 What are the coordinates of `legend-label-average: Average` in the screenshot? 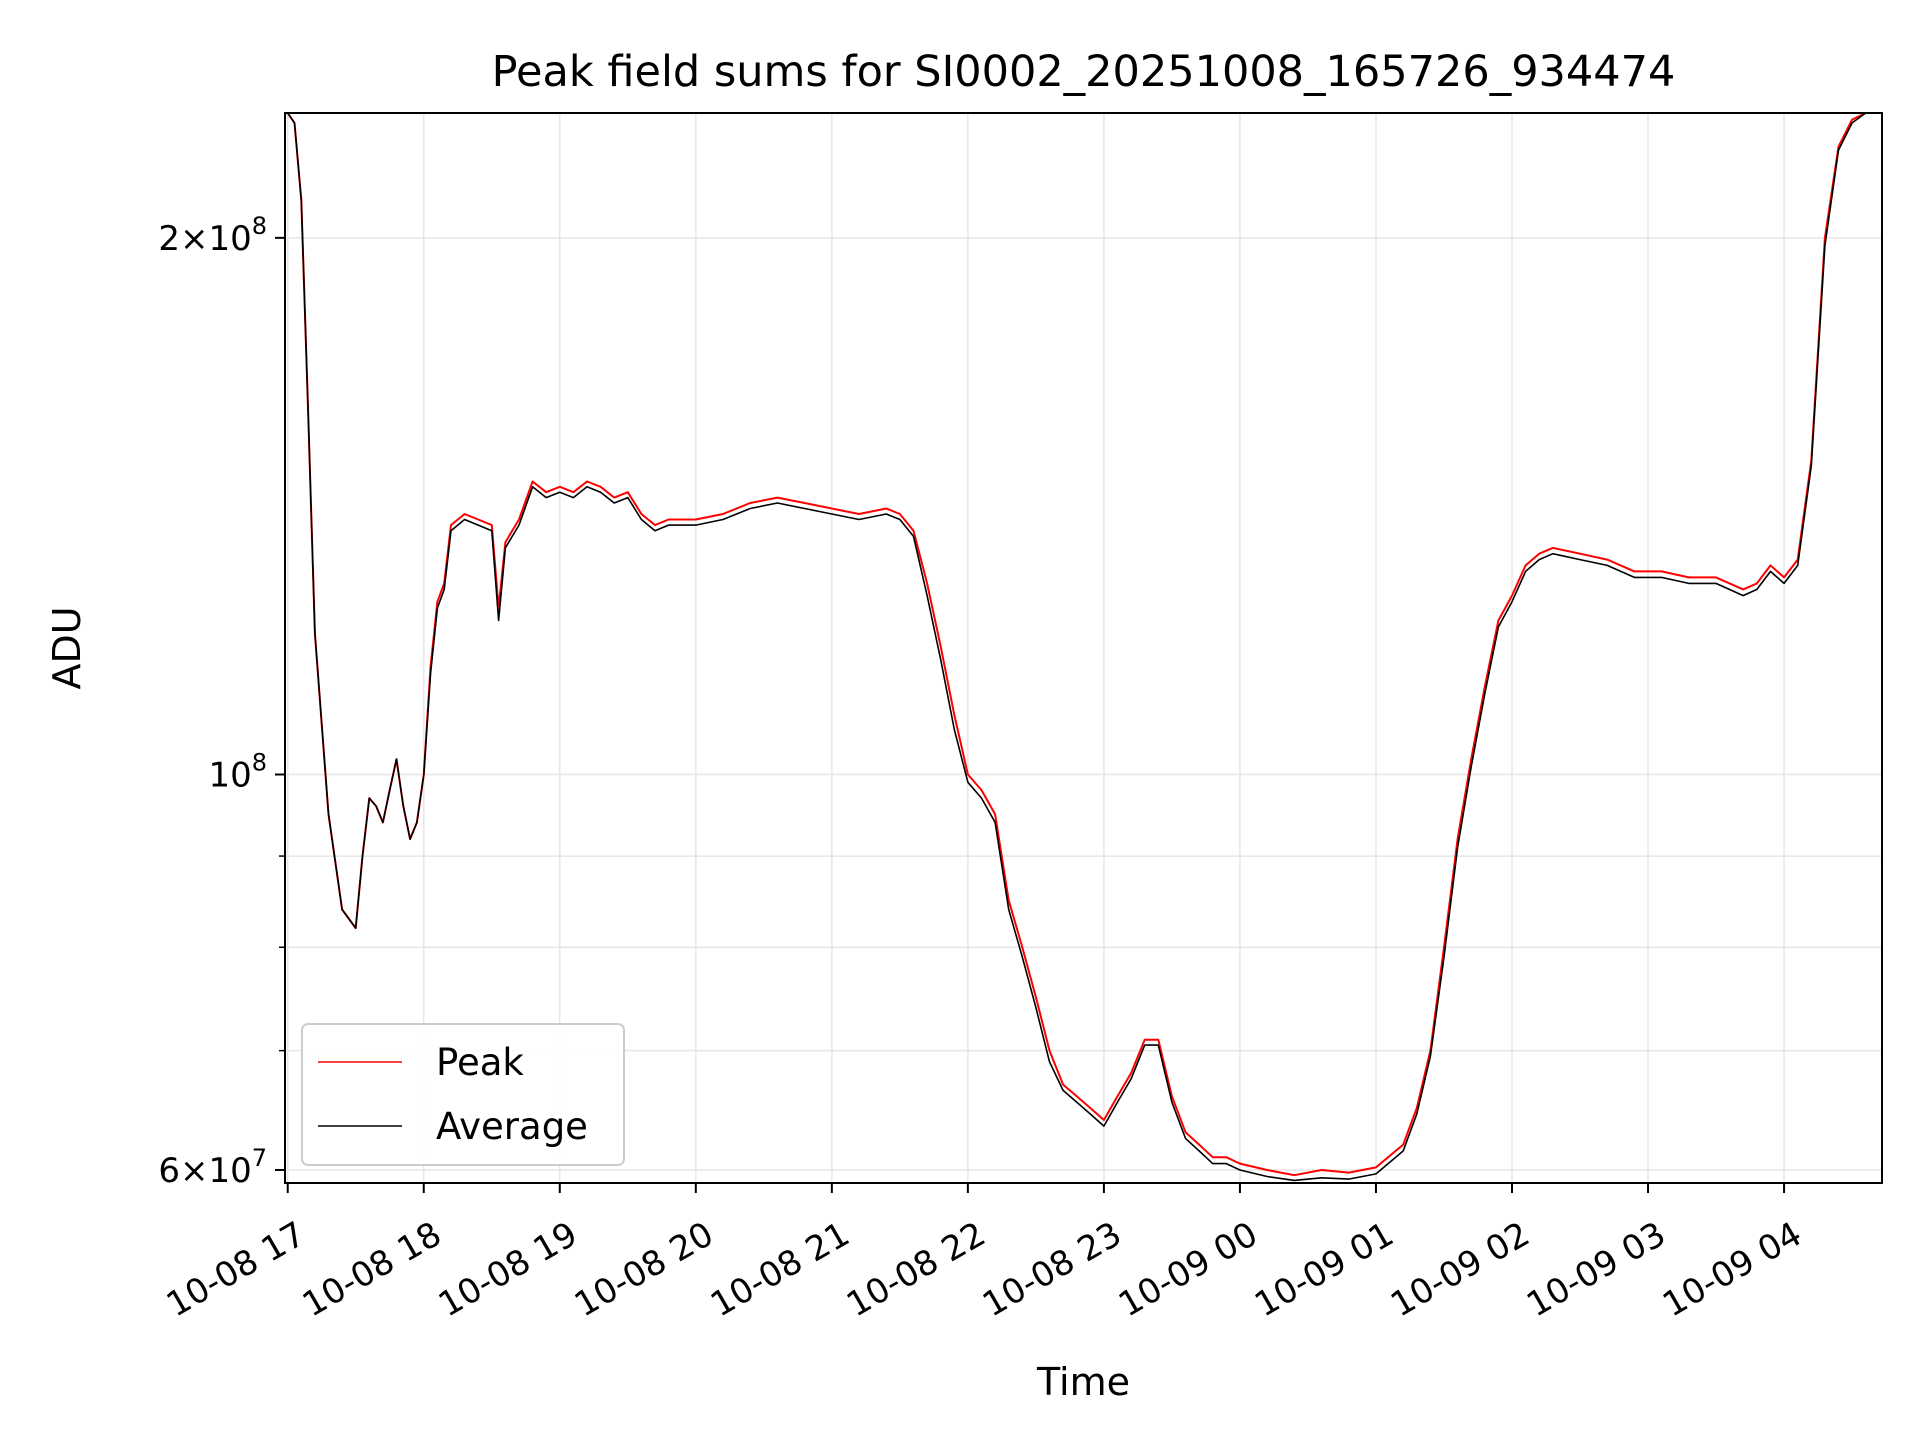 It's located at (512, 1126).